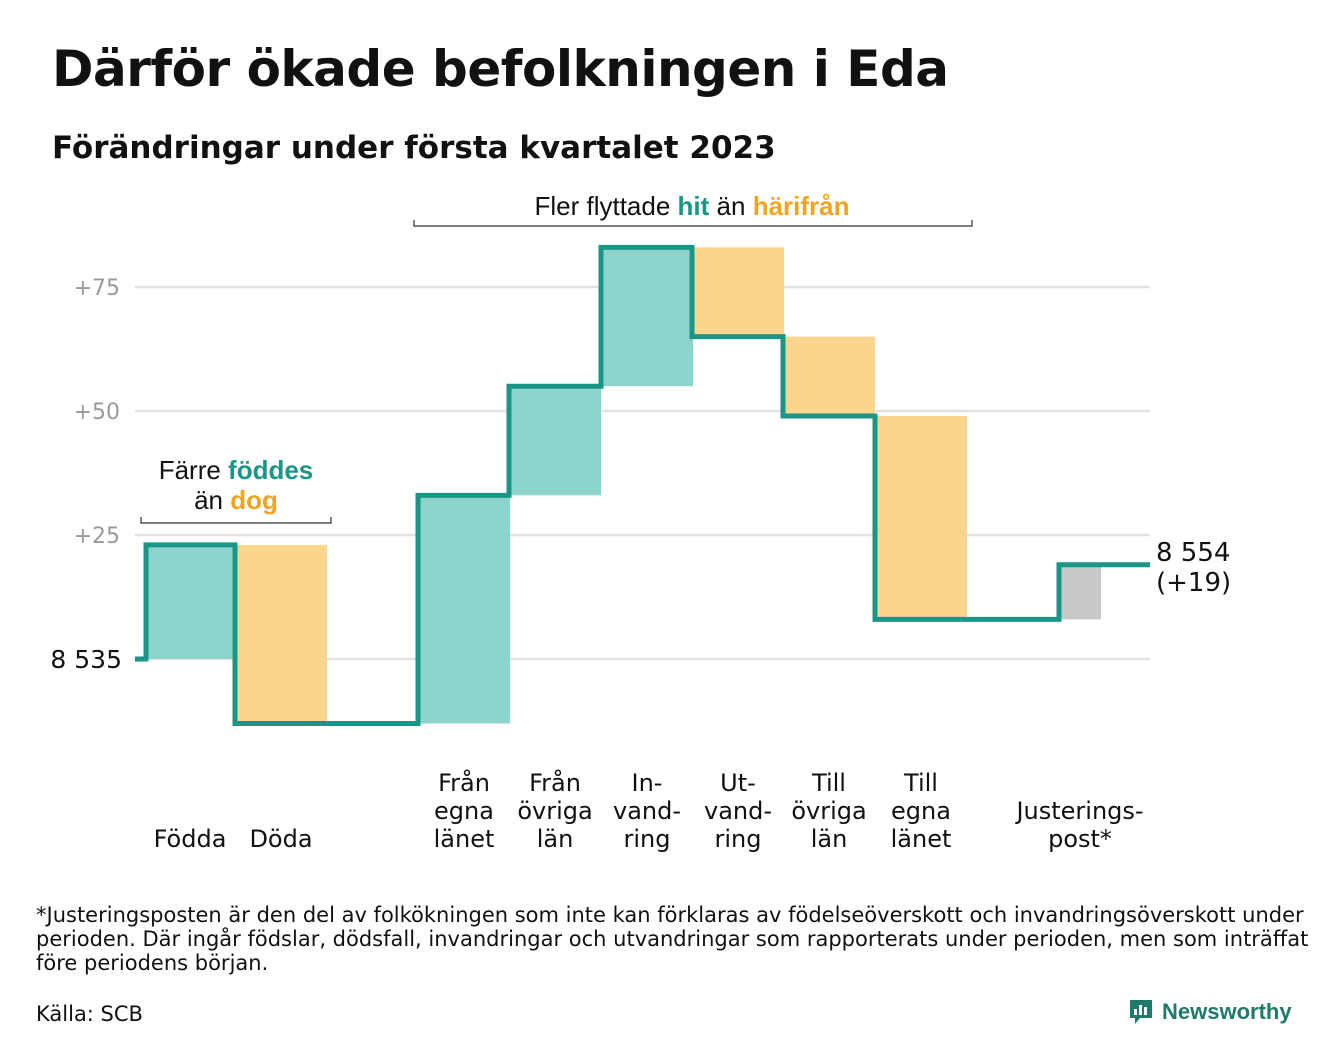  Describe the element at coordinates (605, 206) in the screenshot. I see `moves-annotation-pre: Fler flyttade` at that location.